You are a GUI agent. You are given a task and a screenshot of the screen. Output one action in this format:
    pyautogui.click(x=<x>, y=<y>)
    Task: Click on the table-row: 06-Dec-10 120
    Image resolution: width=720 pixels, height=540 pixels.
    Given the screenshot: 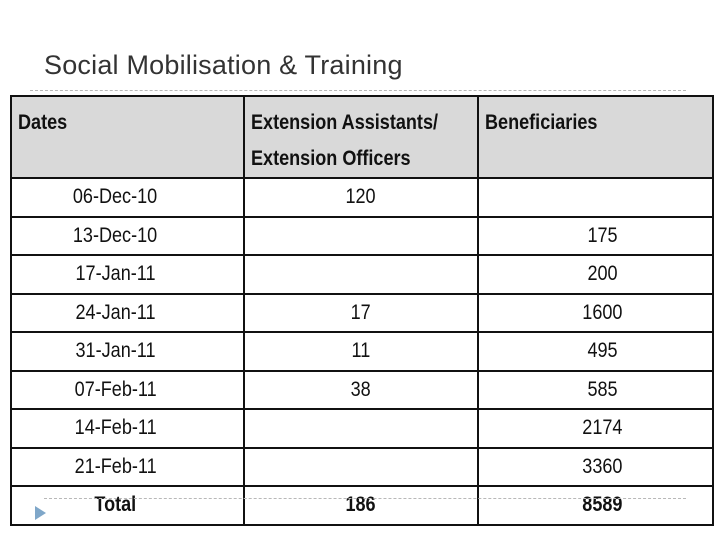 What is the action you would take?
    pyautogui.click(x=362, y=197)
    